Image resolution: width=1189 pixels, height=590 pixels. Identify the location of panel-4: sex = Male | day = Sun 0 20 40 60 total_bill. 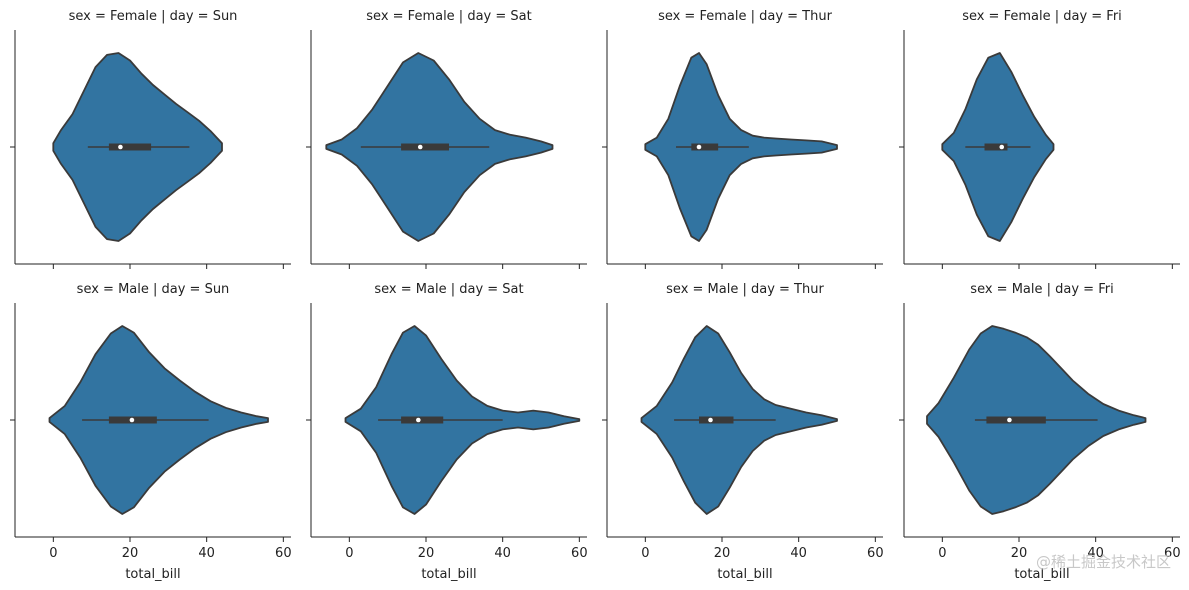
(151, 432).